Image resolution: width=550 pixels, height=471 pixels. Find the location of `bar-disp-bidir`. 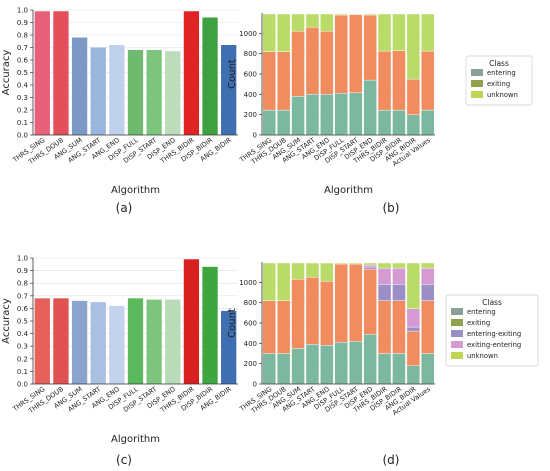

bar-disp-bidir is located at coordinates (210, 325).